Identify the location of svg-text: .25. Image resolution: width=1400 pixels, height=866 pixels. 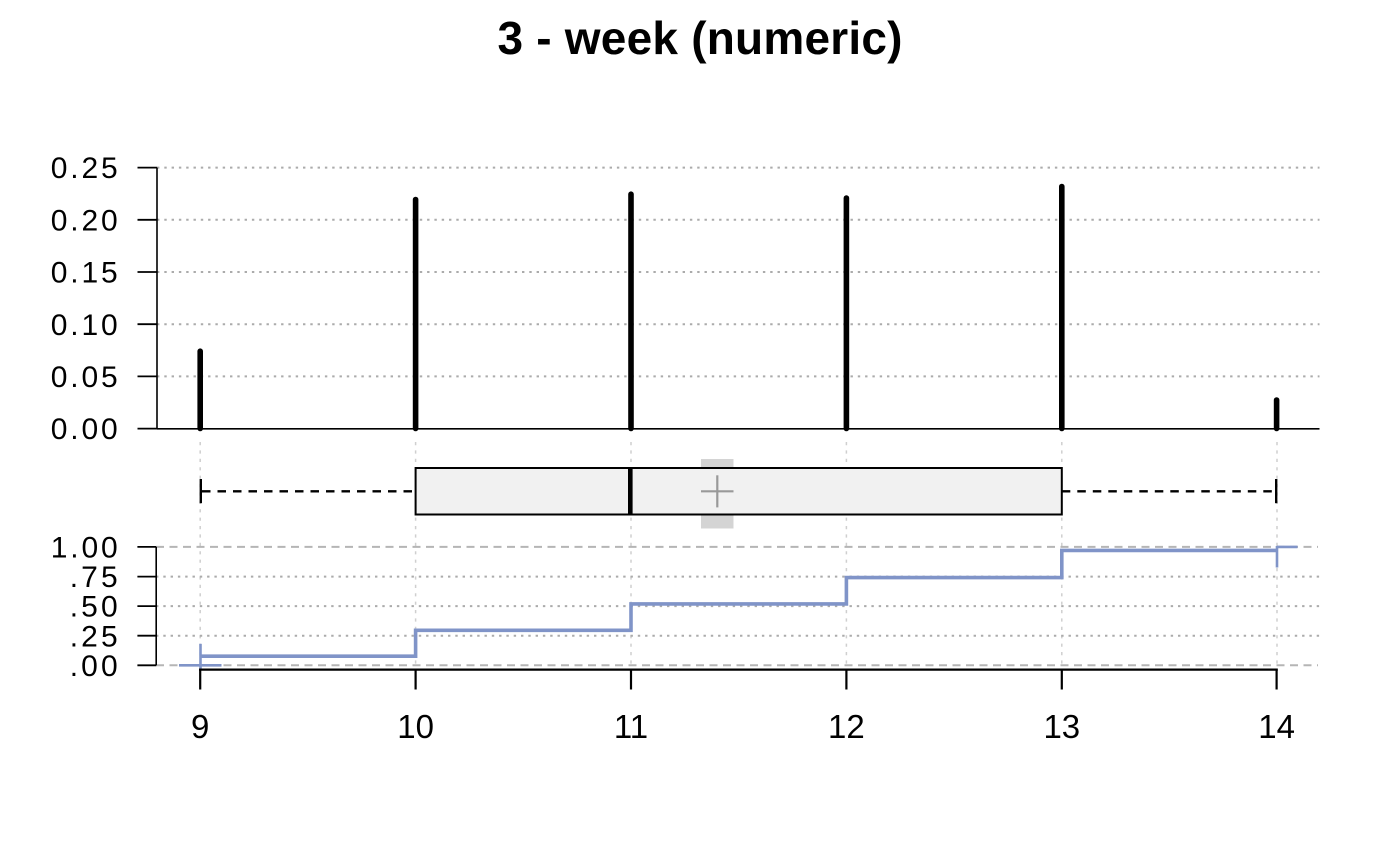
(94, 636).